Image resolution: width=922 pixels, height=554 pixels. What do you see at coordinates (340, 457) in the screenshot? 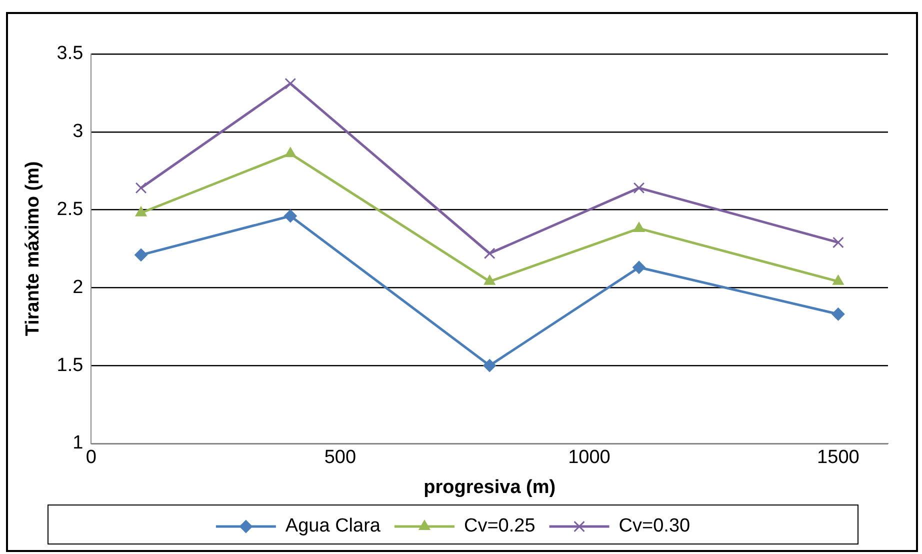
I see `x-tick-label: 500` at bounding box center [340, 457].